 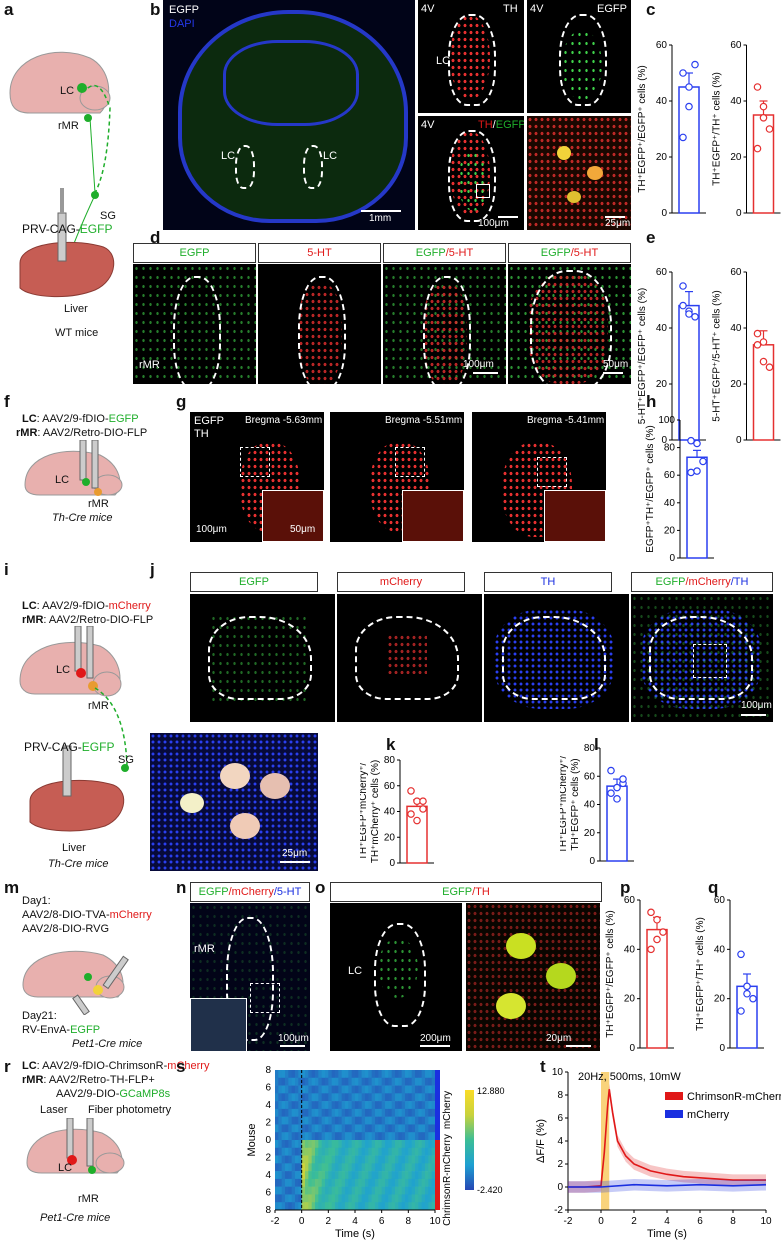 I want to click on y-tick-label: 20, so click(x=390, y=837).